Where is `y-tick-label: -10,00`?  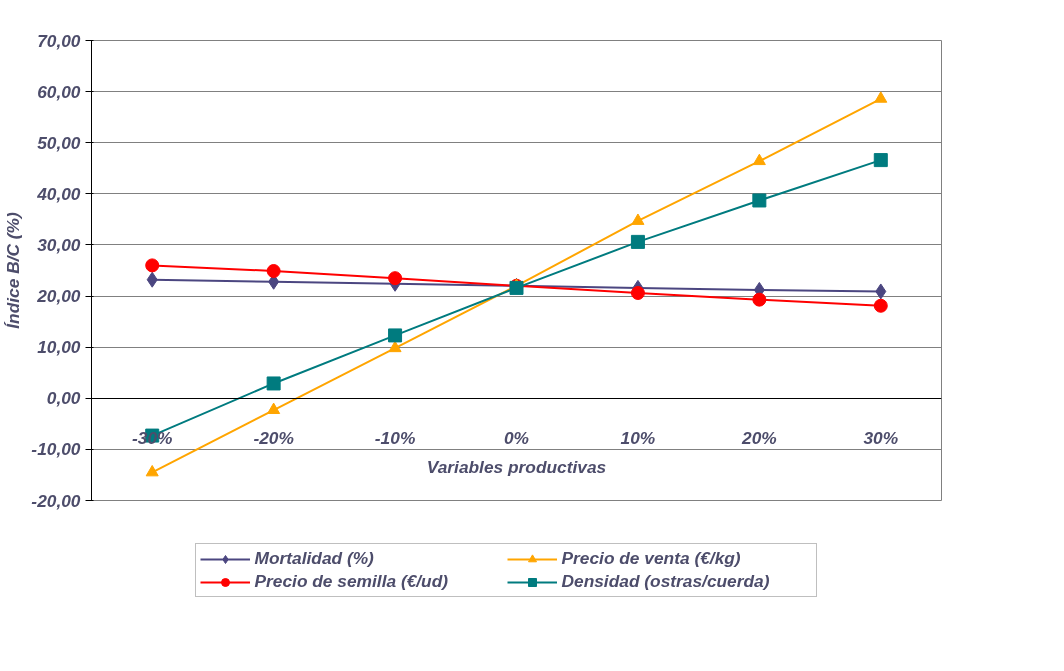 y-tick-label: -10,00 is located at coordinates (56, 449).